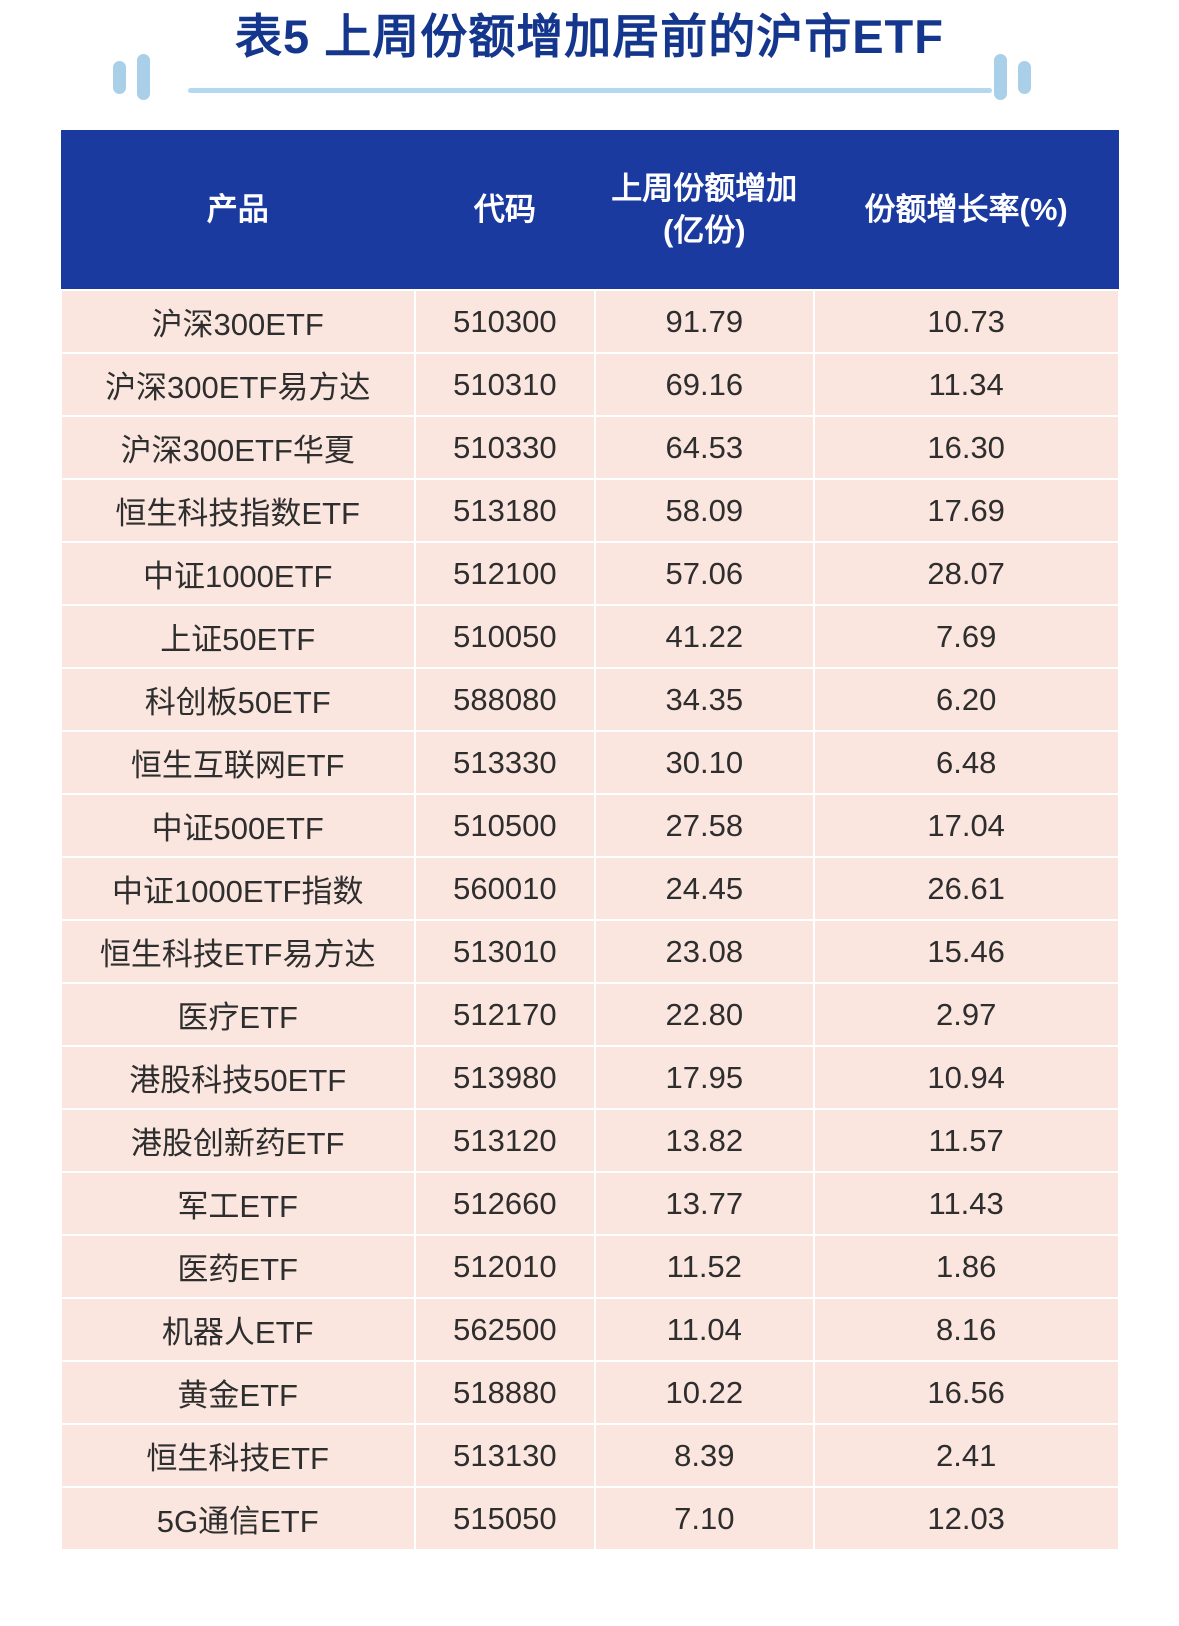 The height and width of the screenshot is (1626, 1179). I want to click on increase-cell: 27.58, so click(704, 825).